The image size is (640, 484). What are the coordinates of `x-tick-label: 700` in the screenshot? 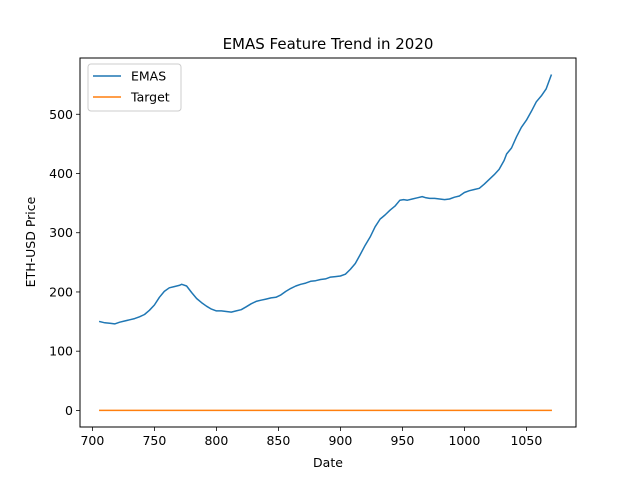 It's located at (92, 440).